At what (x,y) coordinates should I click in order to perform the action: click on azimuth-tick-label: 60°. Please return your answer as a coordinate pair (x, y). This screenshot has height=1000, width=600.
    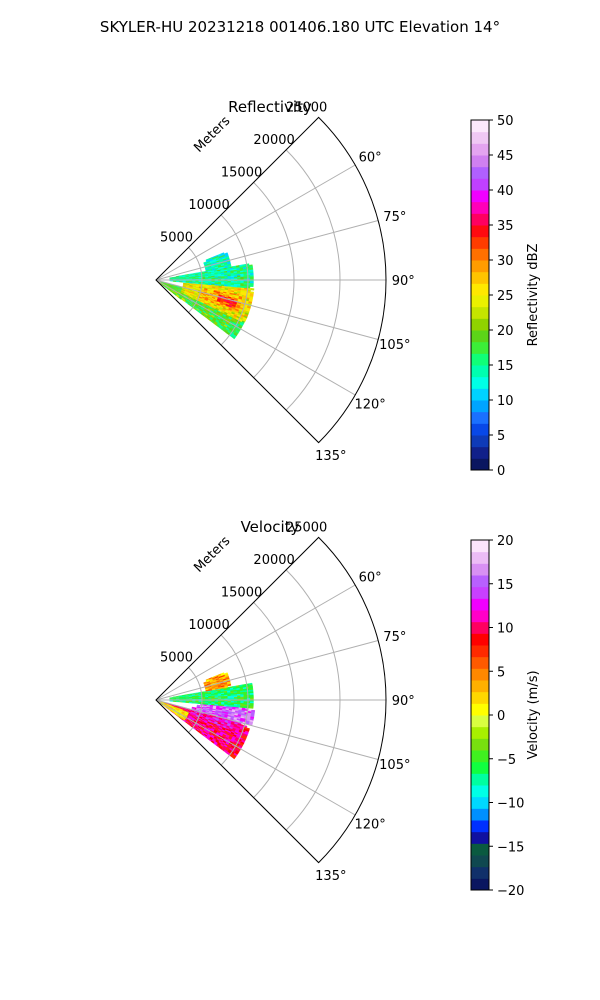
    Looking at the image, I should click on (370, 577).